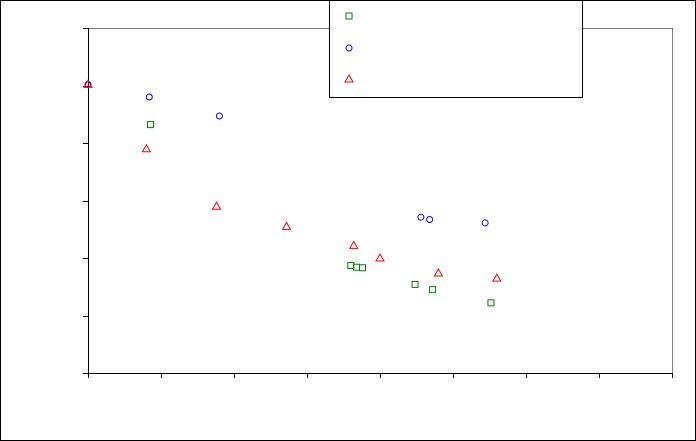  What do you see at coordinates (349, 16) in the screenshot?
I see `legend-marker-square` at bounding box center [349, 16].